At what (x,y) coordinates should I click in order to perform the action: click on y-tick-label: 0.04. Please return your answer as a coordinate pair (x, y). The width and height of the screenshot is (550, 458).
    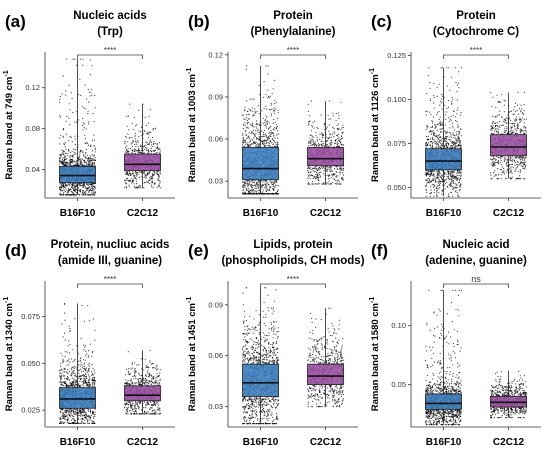
    Looking at the image, I should click on (32, 169).